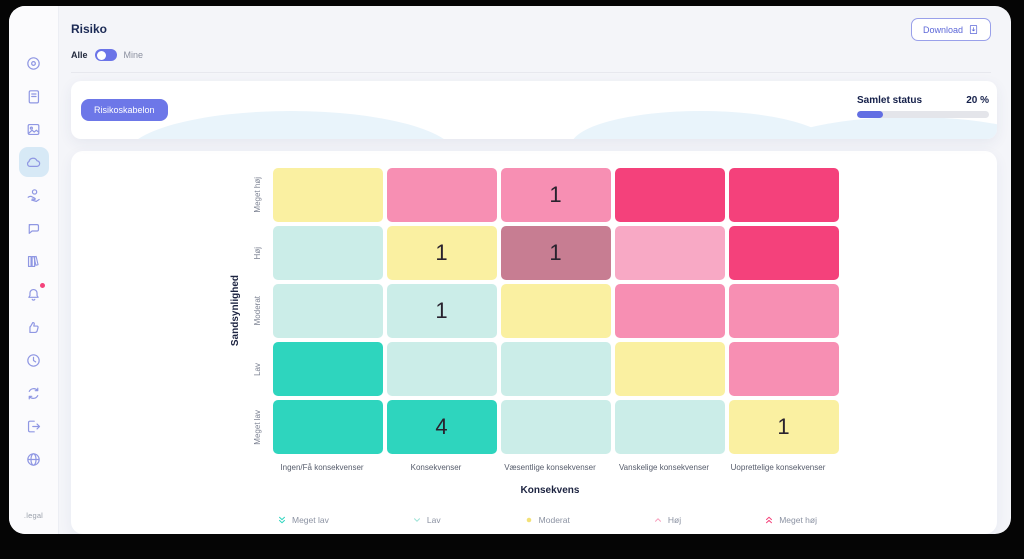 Image resolution: width=1024 pixels, height=559 pixels. Describe the element at coordinates (783, 253) in the screenshot. I see `matrix-cell-r2c5` at that location.